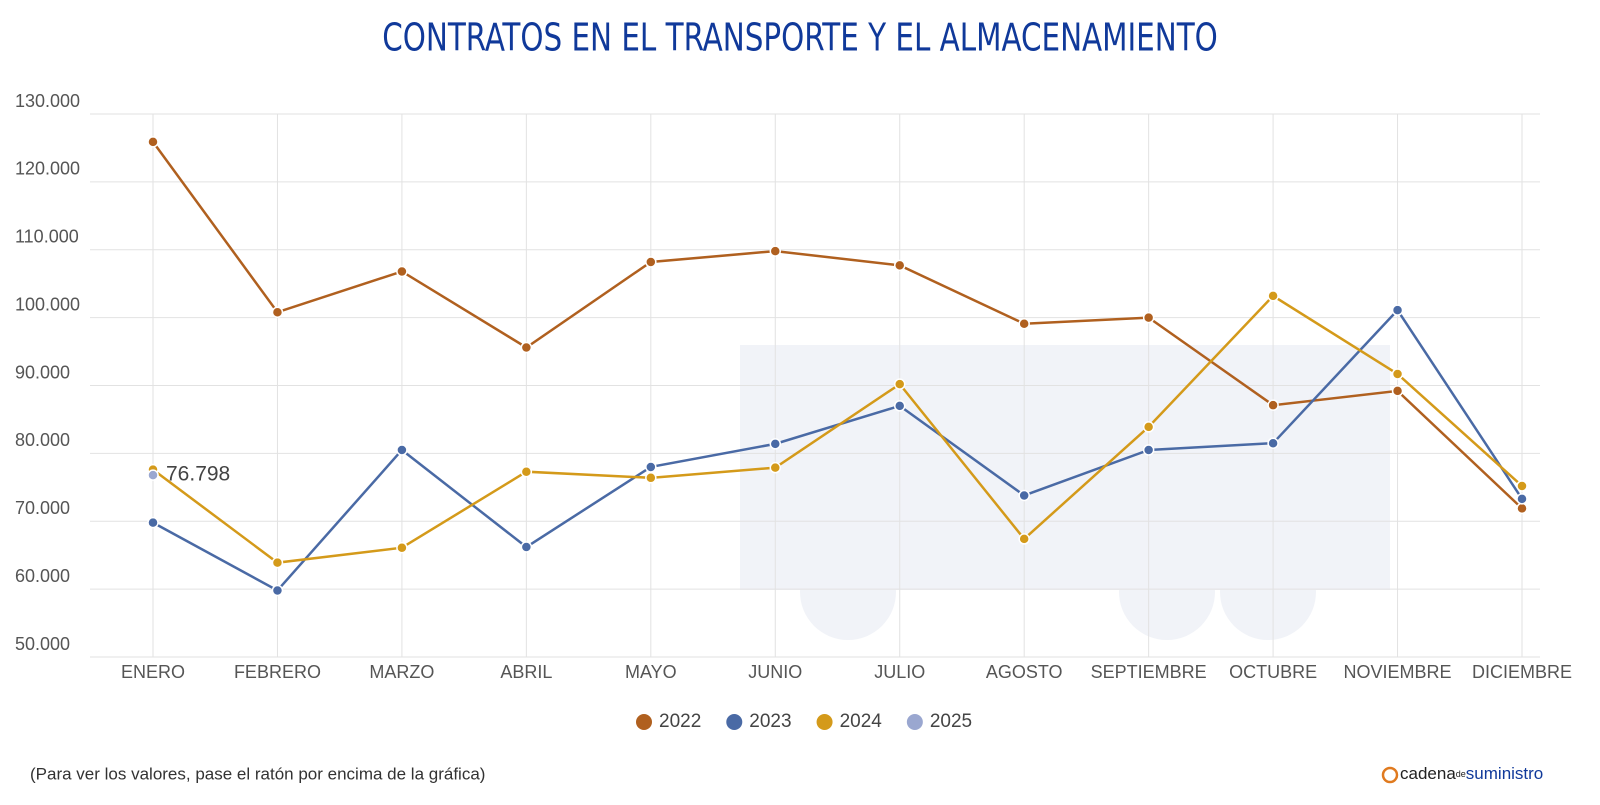 This screenshot has height=805, width=1600. Describe the element at coordinates (42, 644) in the screenshot. I see `y-tick-label: 50.000` at that location.